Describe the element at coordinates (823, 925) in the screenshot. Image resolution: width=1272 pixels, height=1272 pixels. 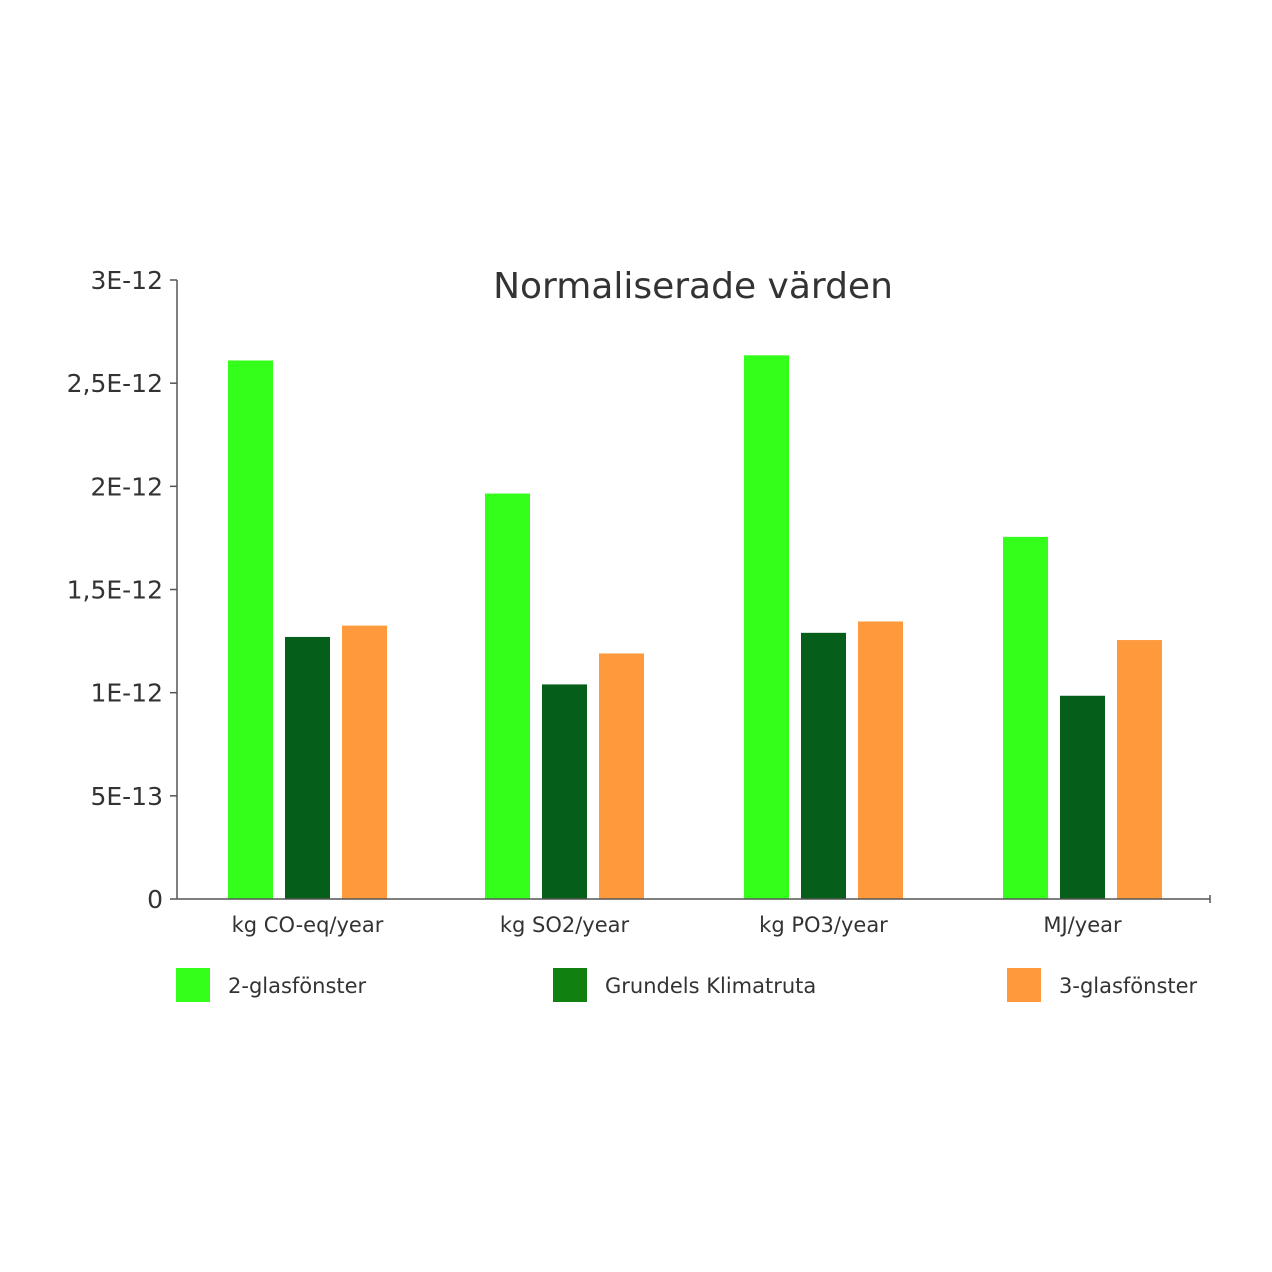
I see `x-tick-label: kg PO3/year` at that location.